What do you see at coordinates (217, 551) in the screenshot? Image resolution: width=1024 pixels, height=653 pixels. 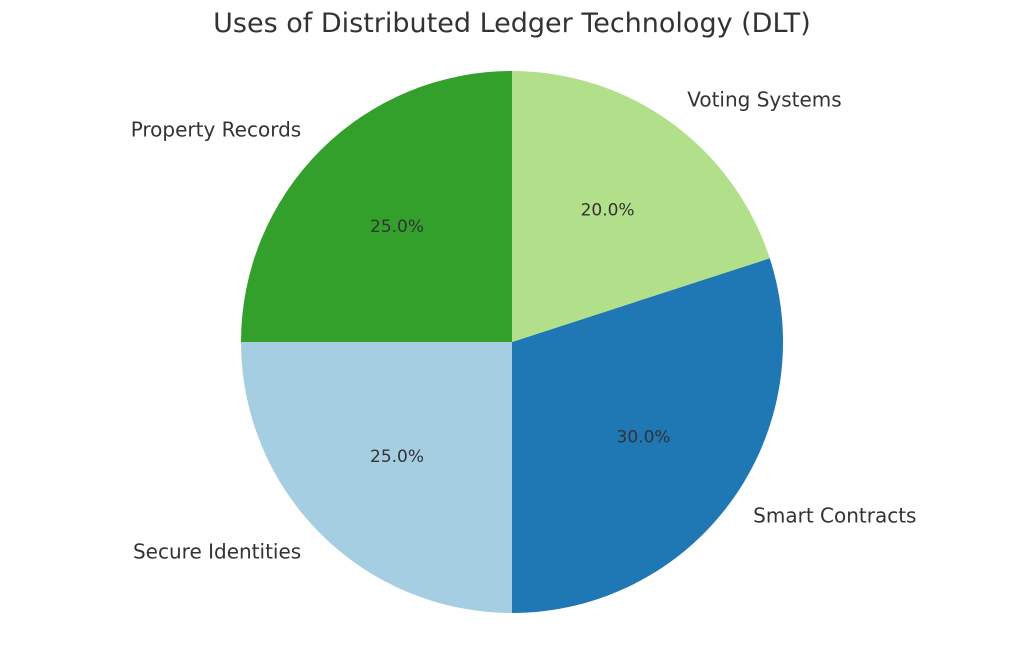 I see `category-label: Secure Identities` at bounding box center [217, 551].